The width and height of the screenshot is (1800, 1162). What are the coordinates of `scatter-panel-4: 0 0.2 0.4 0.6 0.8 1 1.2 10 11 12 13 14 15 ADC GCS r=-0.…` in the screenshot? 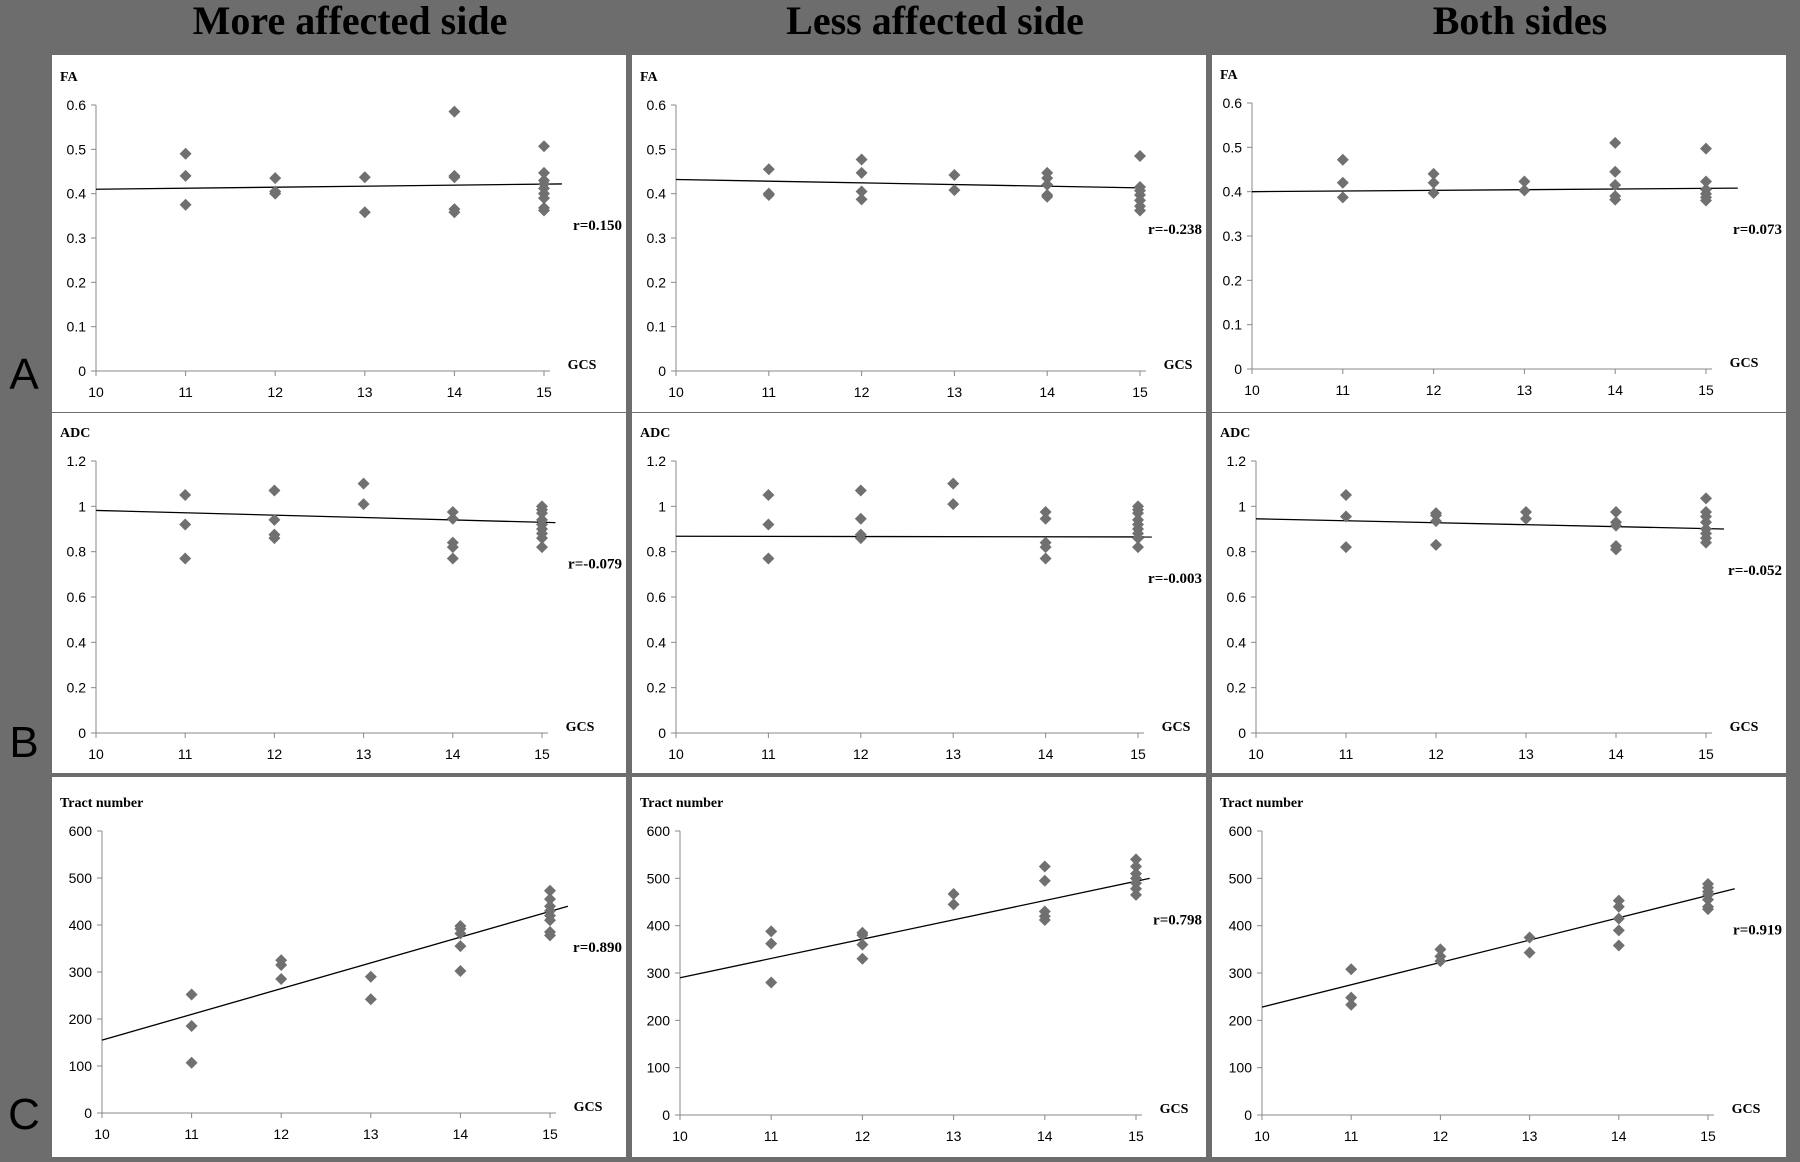 It's located at (339, 593).